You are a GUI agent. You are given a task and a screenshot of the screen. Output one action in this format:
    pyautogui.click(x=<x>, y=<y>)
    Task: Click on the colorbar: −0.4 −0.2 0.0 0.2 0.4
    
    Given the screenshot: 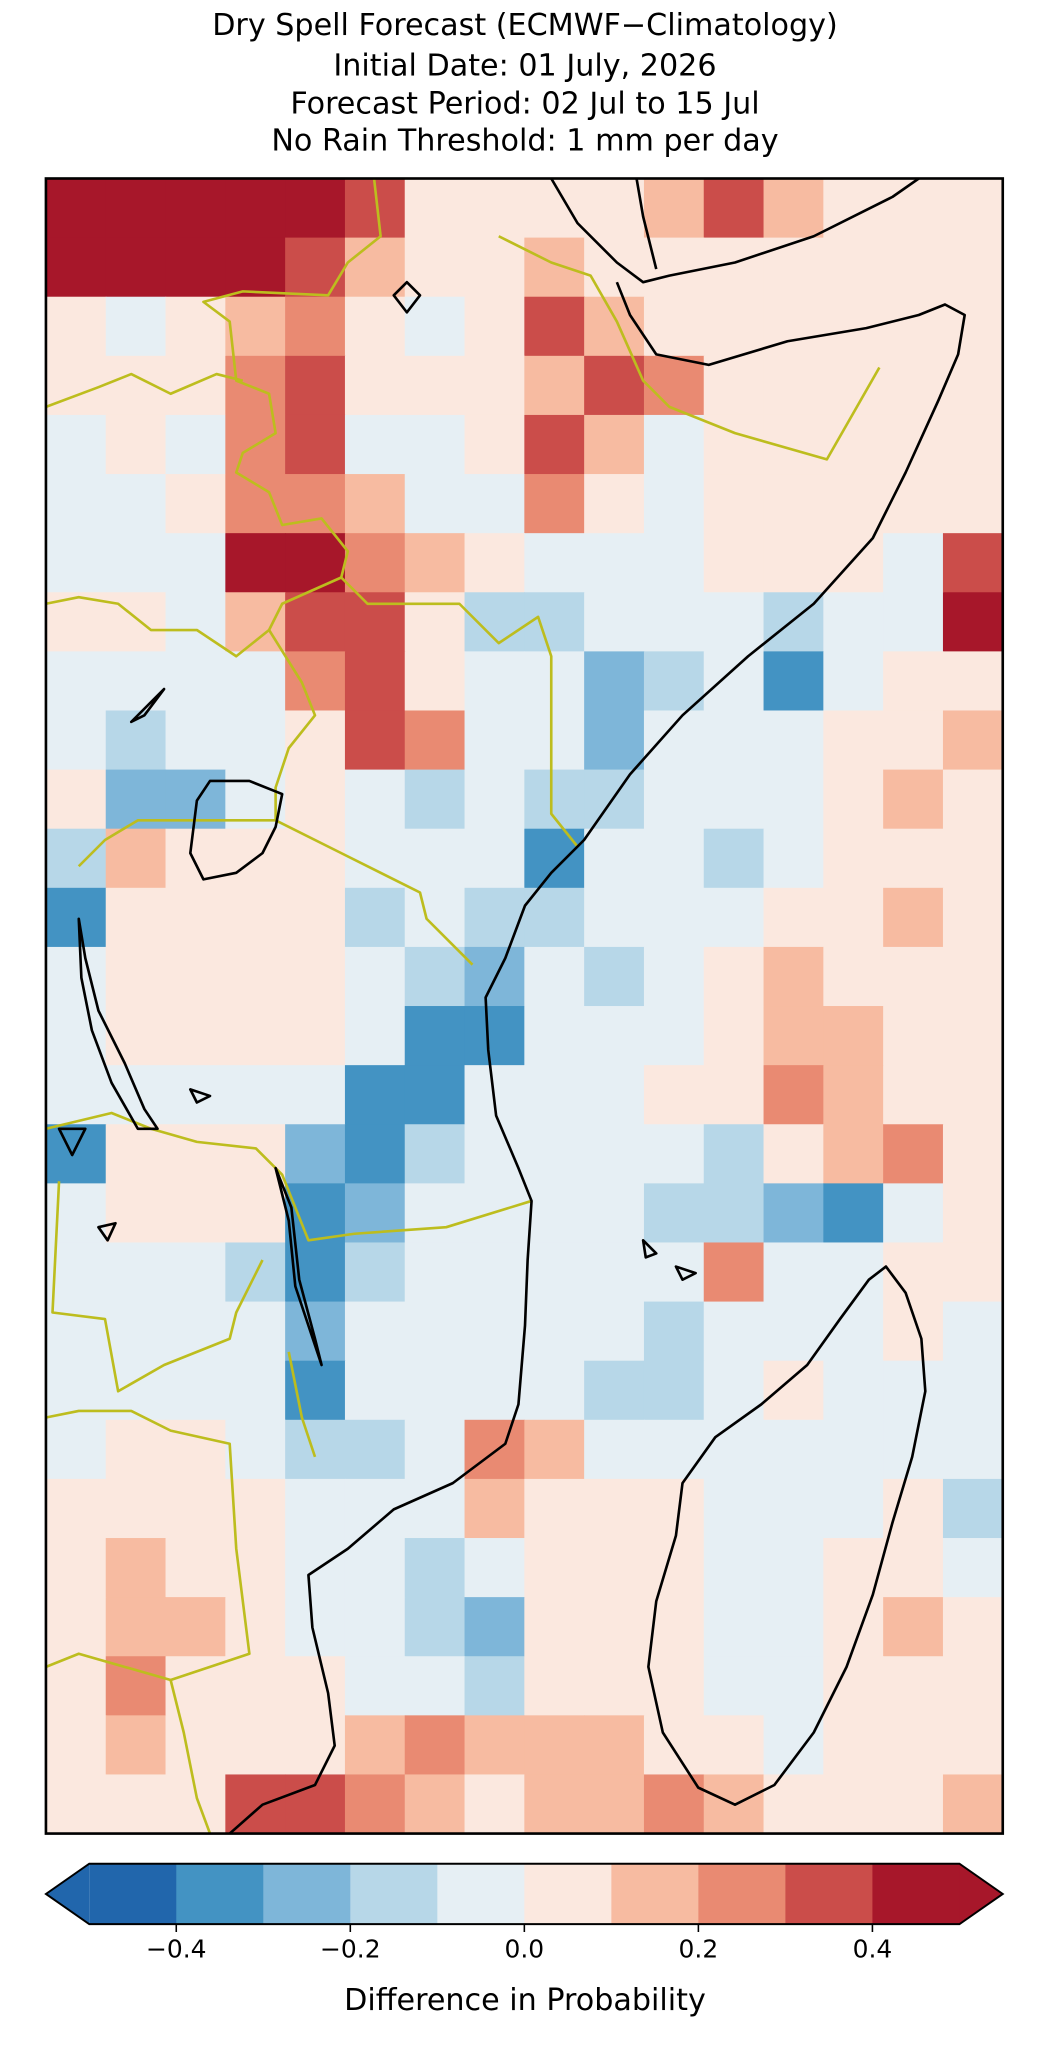 What is the action you would take?
    pyautogui.click(x=524, y=1912)
    